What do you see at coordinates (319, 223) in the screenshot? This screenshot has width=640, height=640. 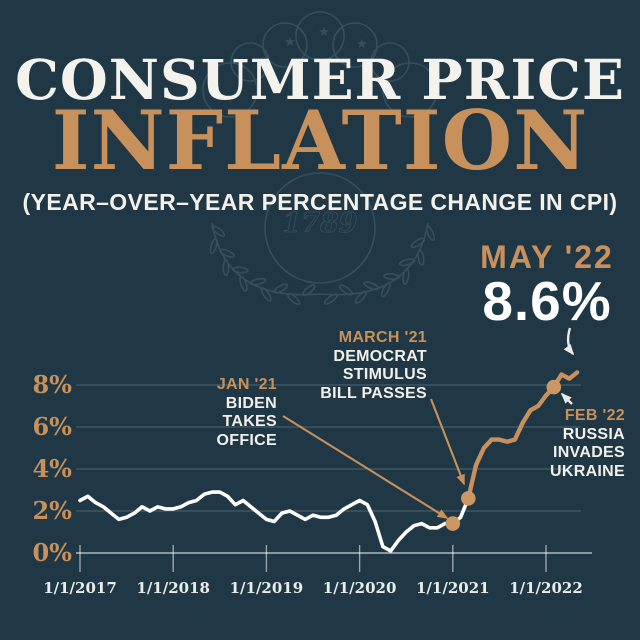 I see `seal-year-text: 1789` at bounding box center [319, 223].